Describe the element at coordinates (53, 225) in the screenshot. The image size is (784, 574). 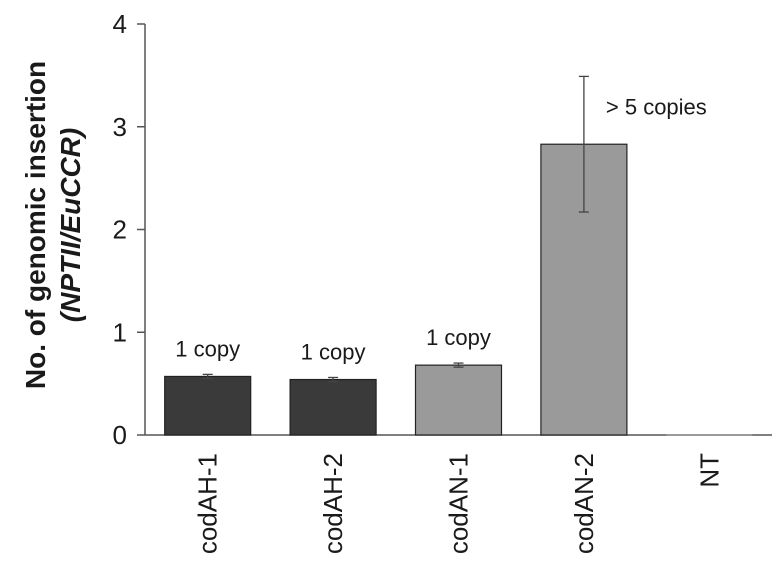
I see `y-axis-label: No. of genomic insertion (NPTII/EuCCR)` at that location.